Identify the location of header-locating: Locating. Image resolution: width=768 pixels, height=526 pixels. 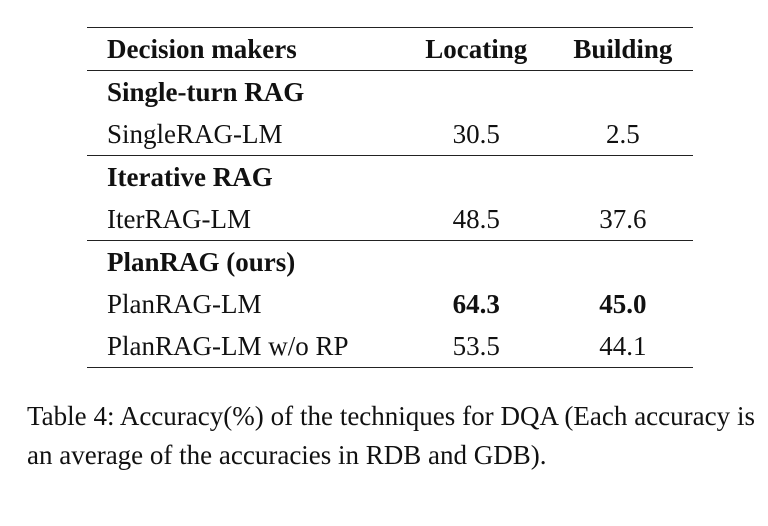
(476, 48).